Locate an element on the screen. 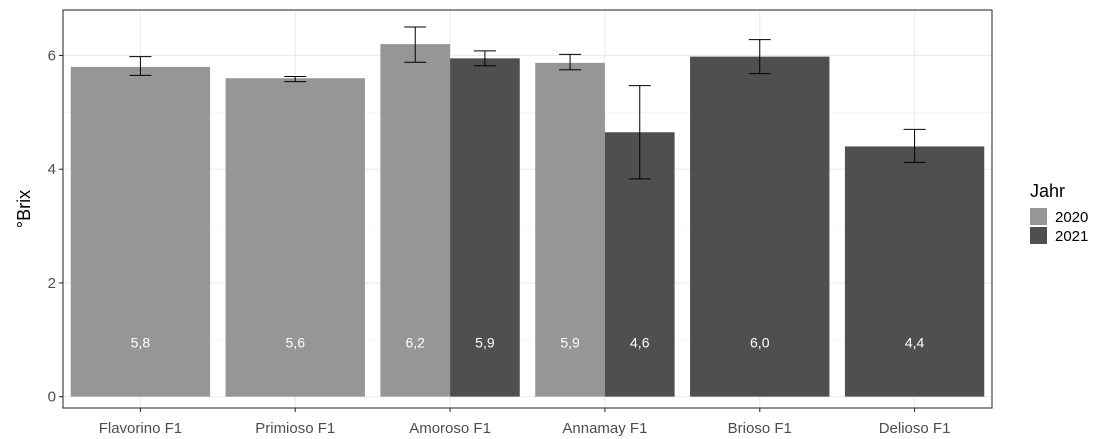 Image resolution: width=1104 pixels, height=439 pixels. bar-value-label: 5,8 is located at coordinates (141, 343).